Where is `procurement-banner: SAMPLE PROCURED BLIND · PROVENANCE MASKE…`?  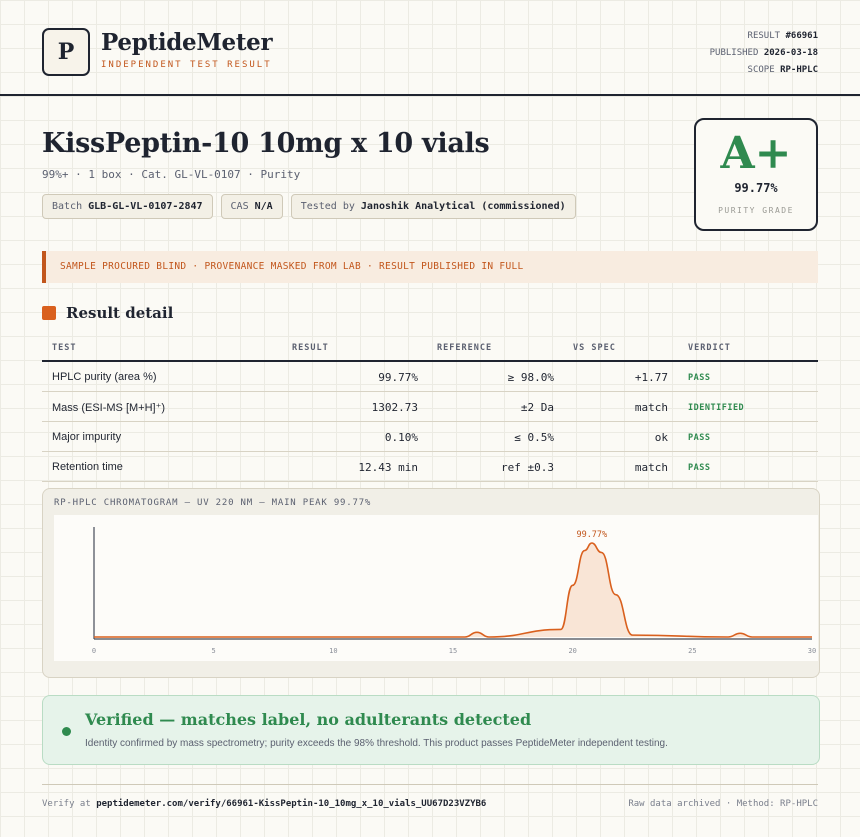
procurement-banner: SAMPLE PROCURED BLIND · PROVENANCE MASKE… is located at coordinates (430, 267).